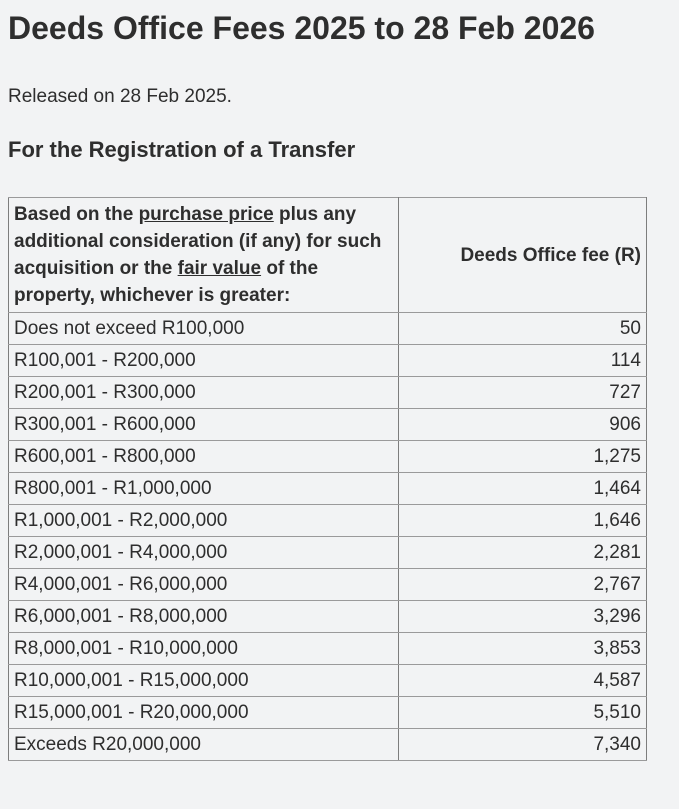 This screenshot has height=809, width=679. Describe the element at coordinates (522, 712) in the screenshot. I see `fee-cell: 5,510` at that location.